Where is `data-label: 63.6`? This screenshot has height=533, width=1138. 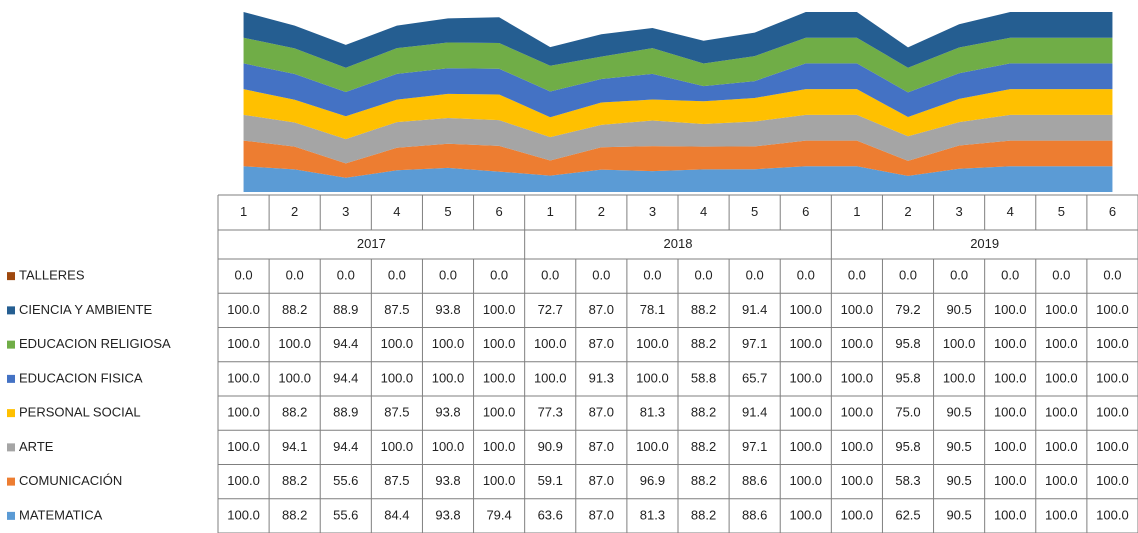
data-label: 63.6 is located at coordinates (550, 514).